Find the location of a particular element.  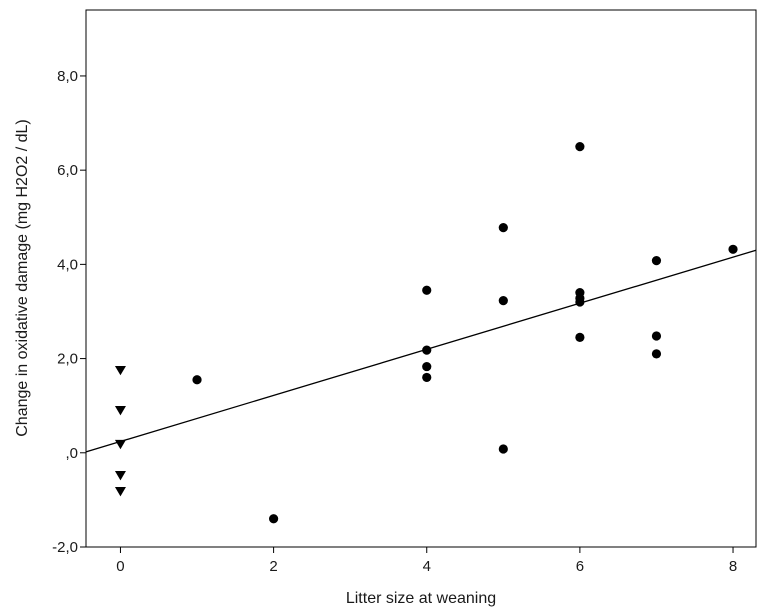

x-tick-label: 0 is located at coordinates (120, 566).